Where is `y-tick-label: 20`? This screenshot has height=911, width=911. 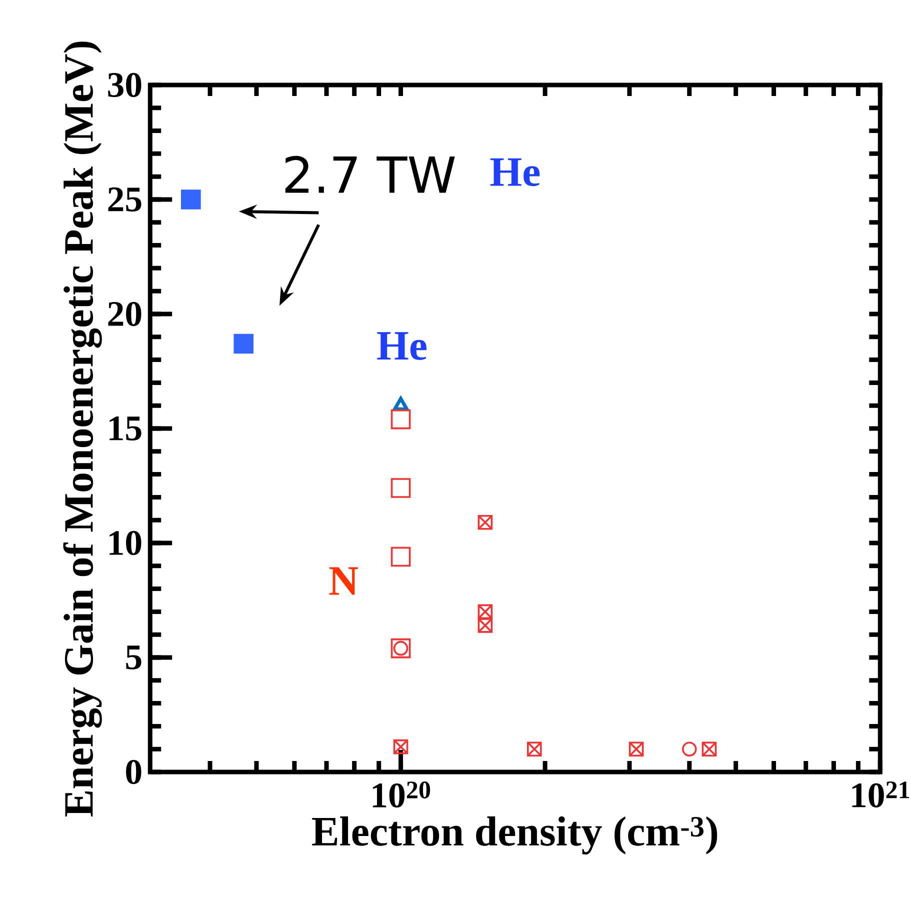
y-tick-label: 20 is located at coordinates (125, 314).